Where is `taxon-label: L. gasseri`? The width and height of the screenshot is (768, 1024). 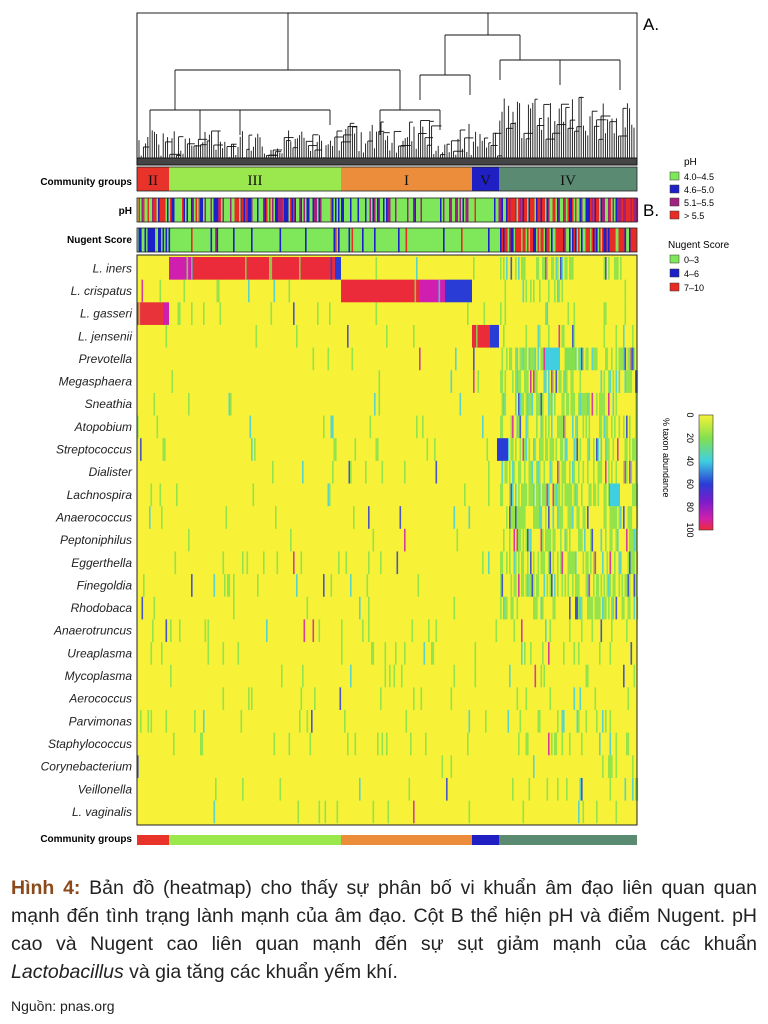 taxon-label: L. gasseri is located at coordinates (106, 314).